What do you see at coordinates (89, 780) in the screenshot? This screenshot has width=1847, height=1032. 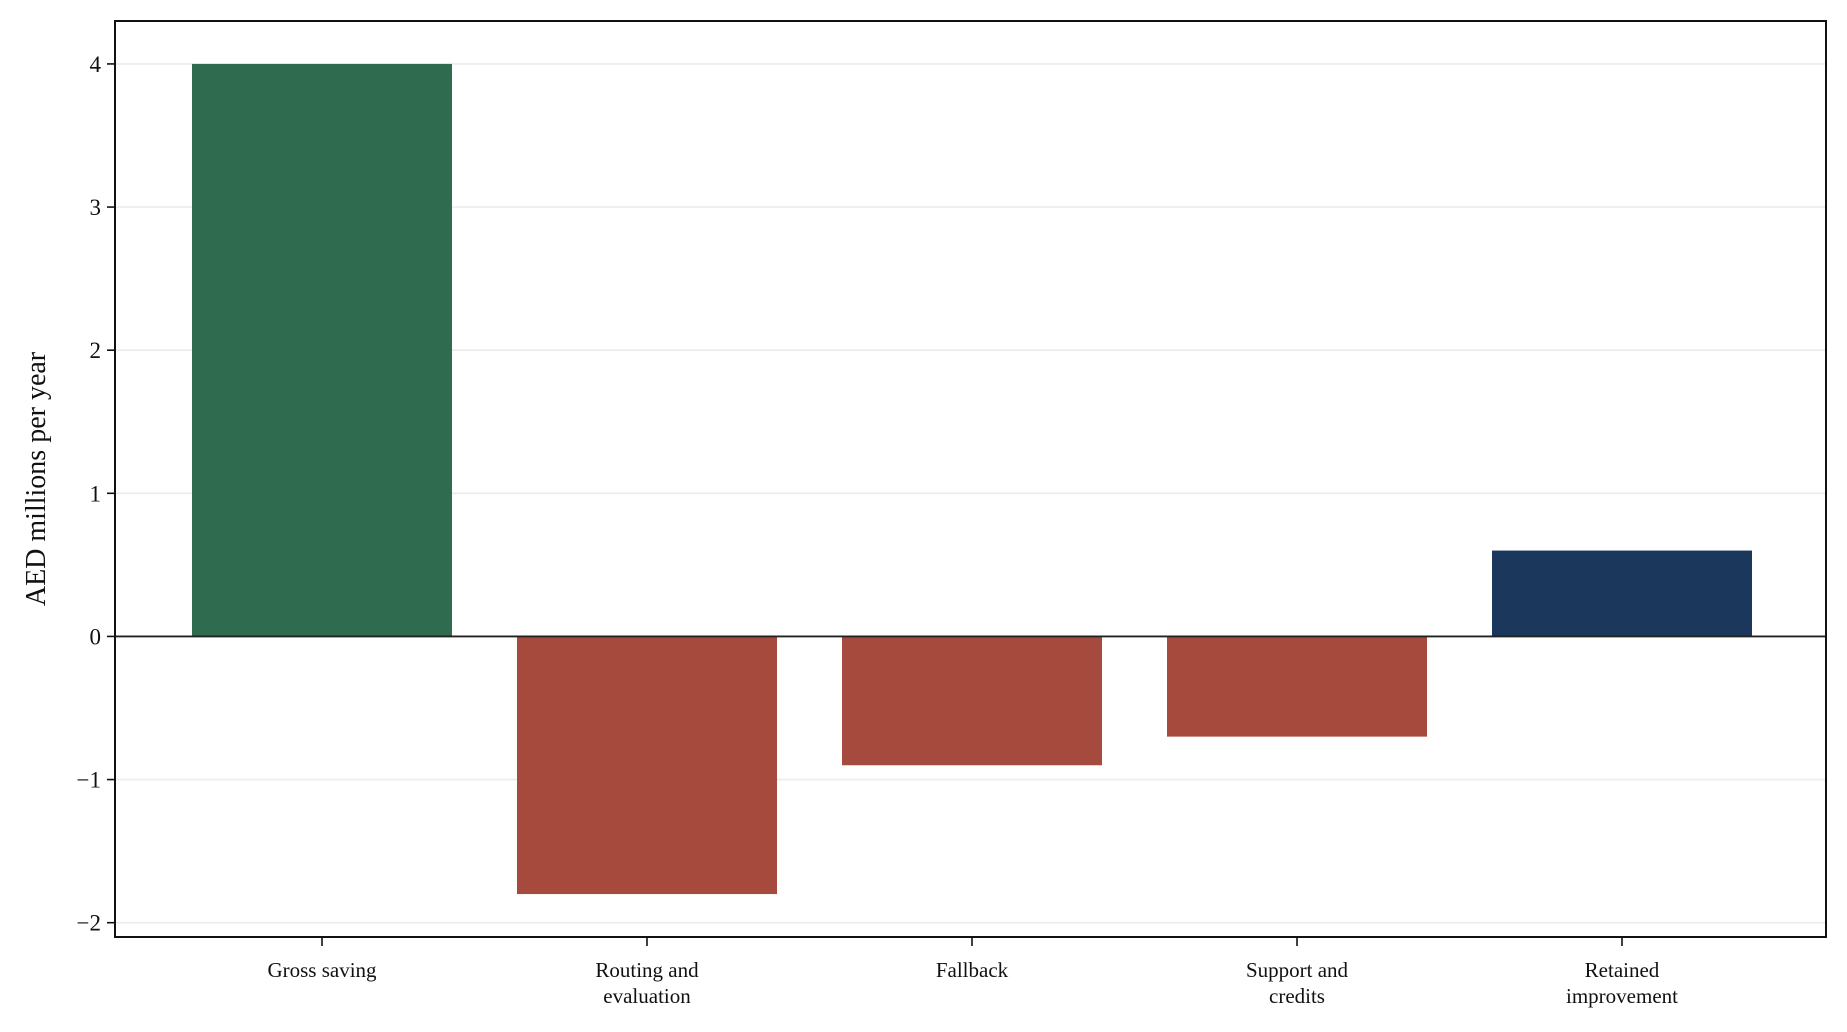 I see `y-tick-label: −1` at bounding box center [89, 780].